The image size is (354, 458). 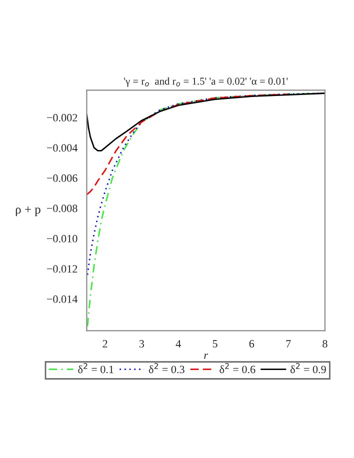 I want to click on legend-label: δ$^{2}$ = 0.6, so click(x=238, y=368).